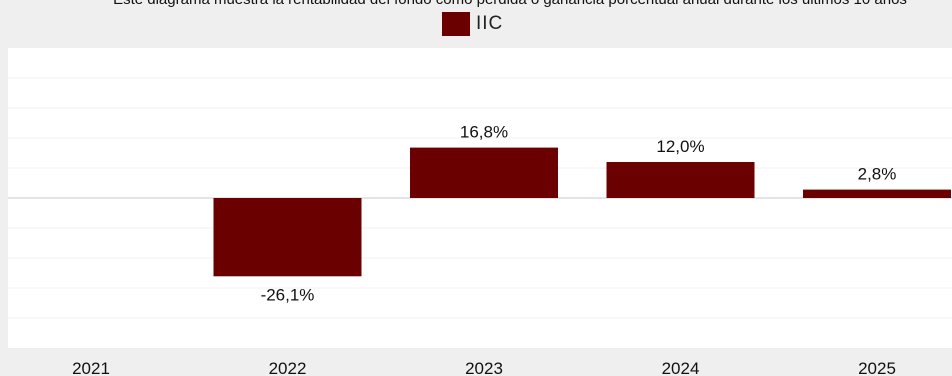 The width and height of the screenshot is (952, 376). What do you see at coordinates (490, 23) in the screenshot?
I see `legend-label: IIC` at bounding box center [490, 23].